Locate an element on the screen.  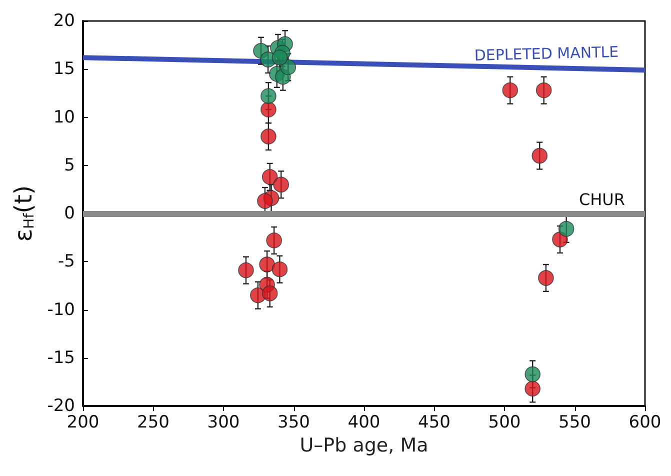
x-tick-label: 500 is located at coordinates (504, 422).